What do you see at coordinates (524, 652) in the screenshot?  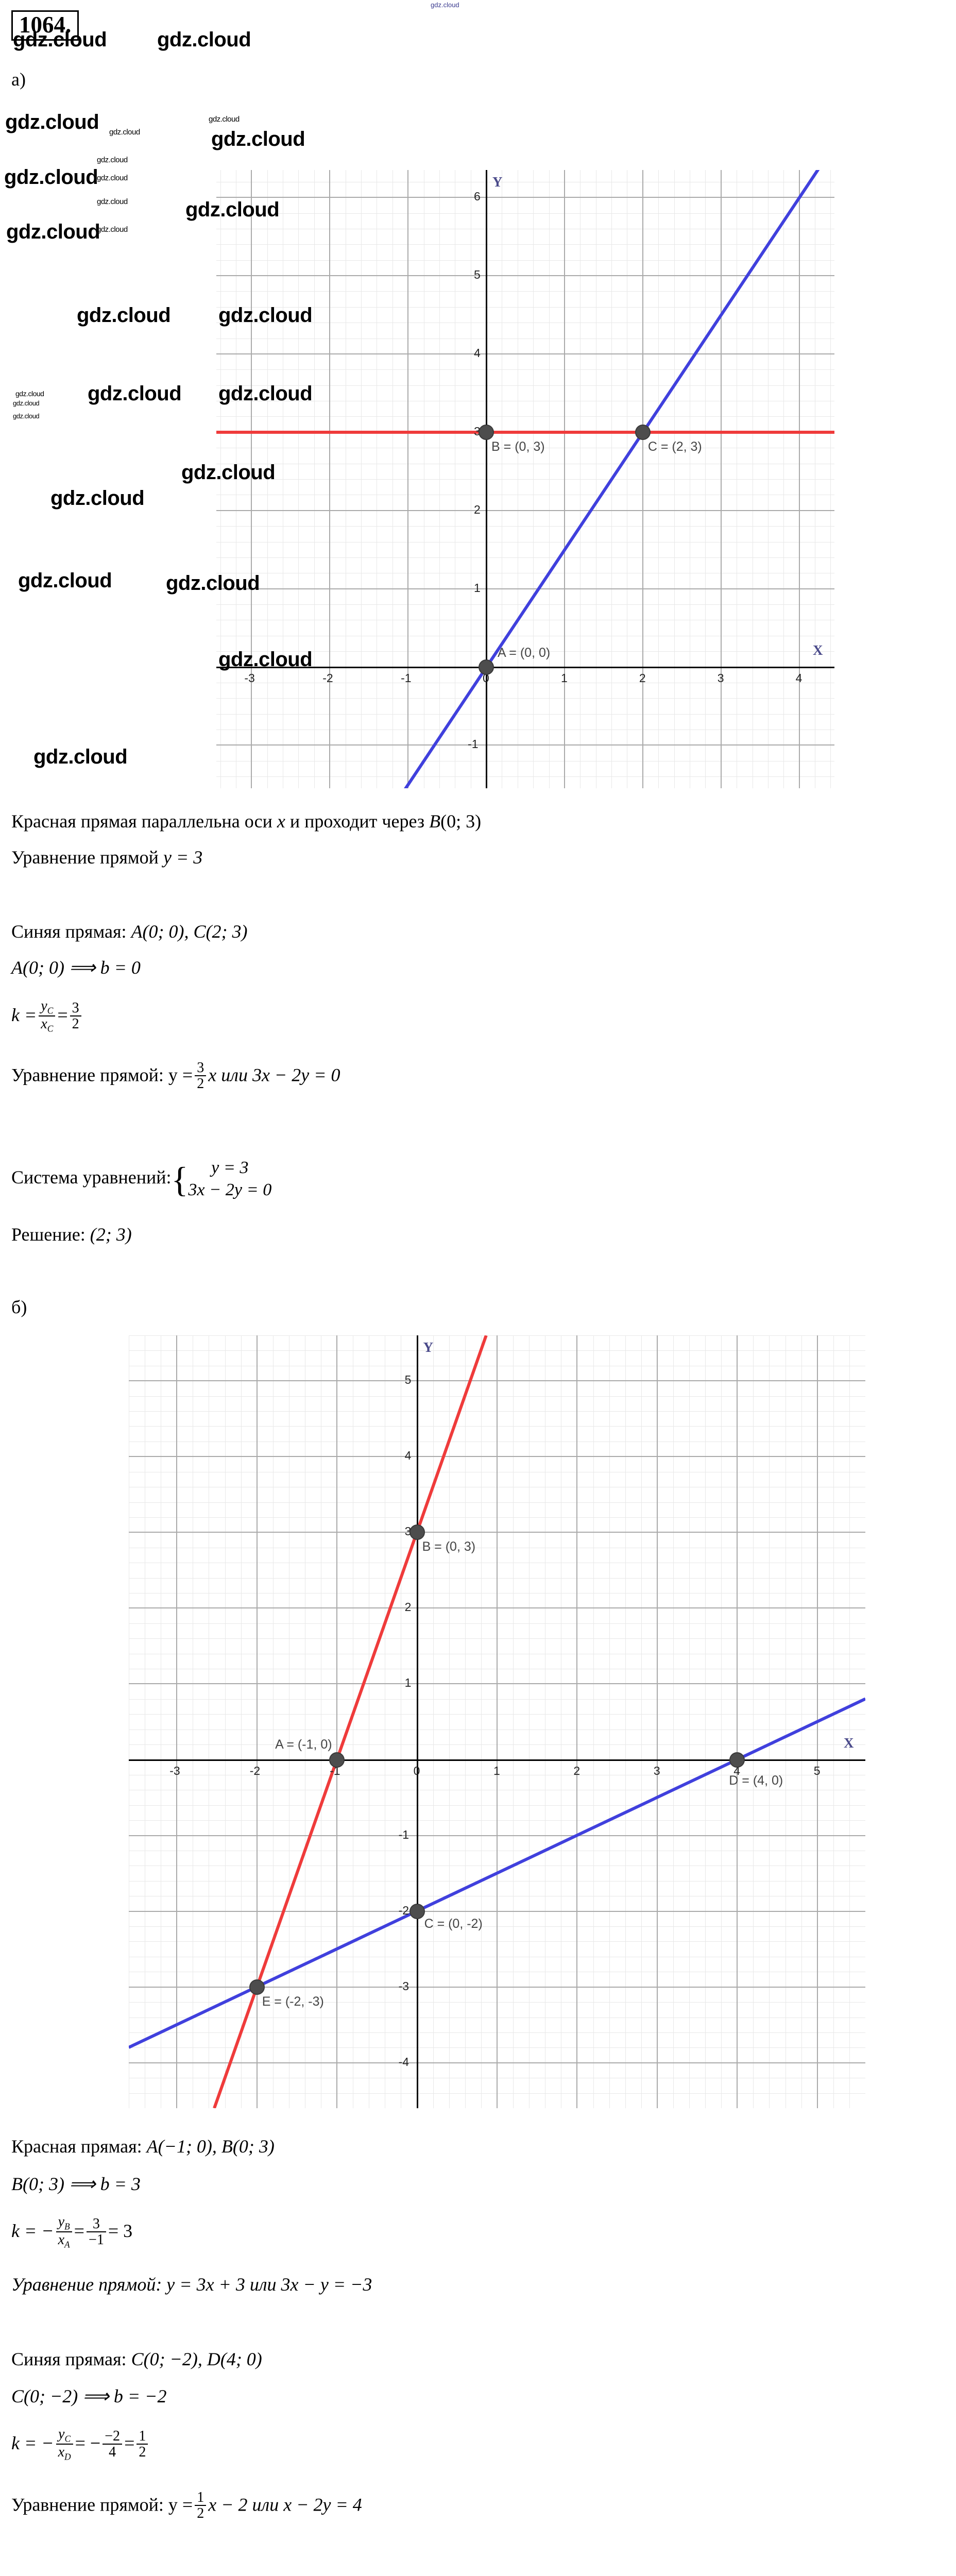 I see `data-point-label: A = (0, 0)` at bounding box center [524, 652].